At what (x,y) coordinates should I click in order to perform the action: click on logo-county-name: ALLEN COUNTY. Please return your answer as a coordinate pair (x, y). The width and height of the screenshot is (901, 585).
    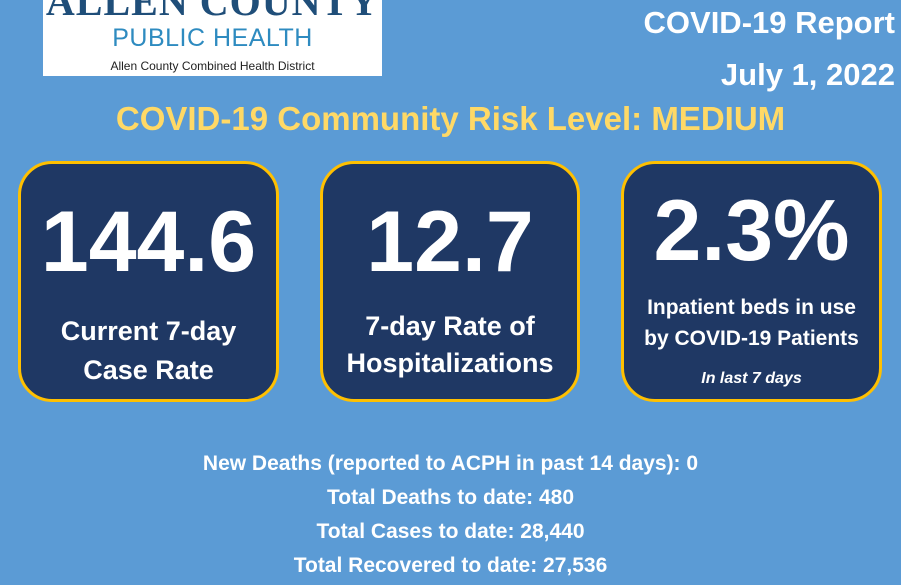
    Looking at the image, I should click on (212, 12).